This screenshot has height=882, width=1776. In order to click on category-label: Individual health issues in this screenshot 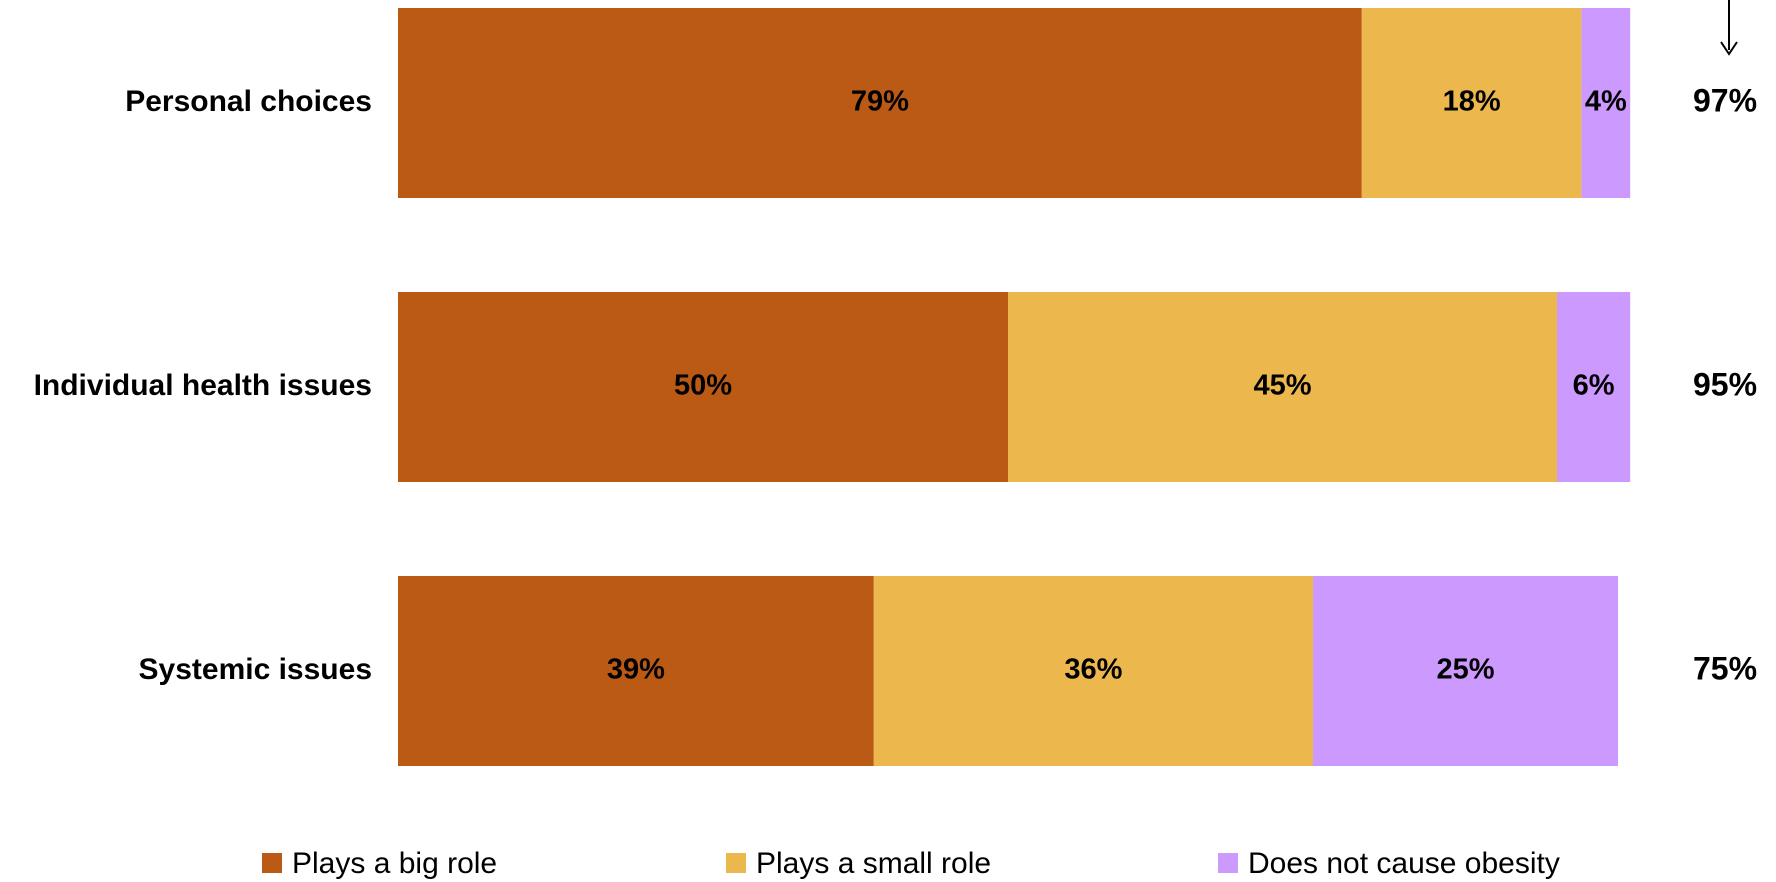, I will do `click(203, 385)`.